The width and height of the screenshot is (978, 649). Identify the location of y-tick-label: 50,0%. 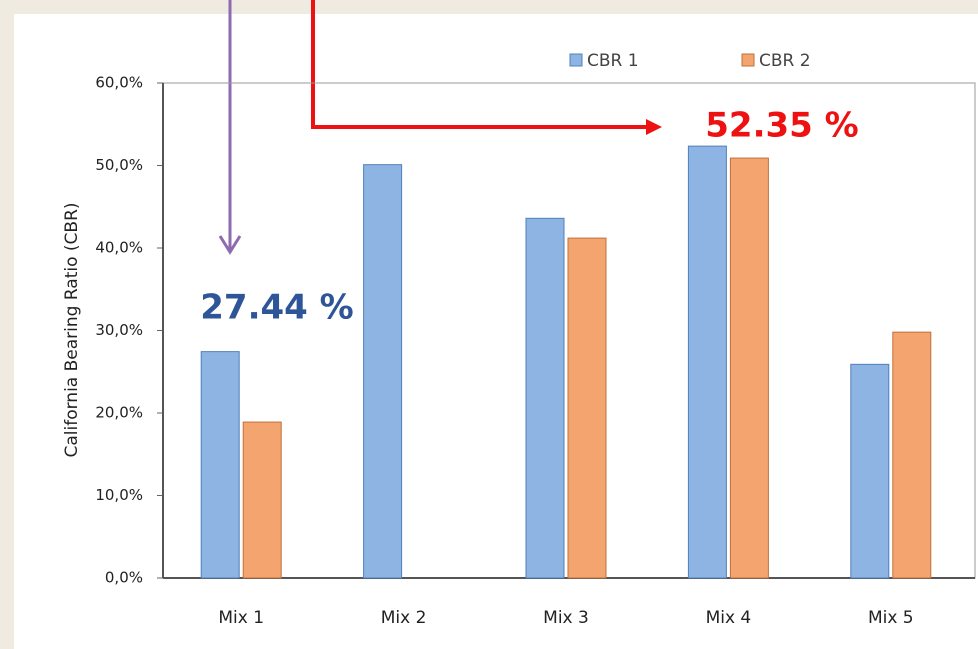
(119, 165).